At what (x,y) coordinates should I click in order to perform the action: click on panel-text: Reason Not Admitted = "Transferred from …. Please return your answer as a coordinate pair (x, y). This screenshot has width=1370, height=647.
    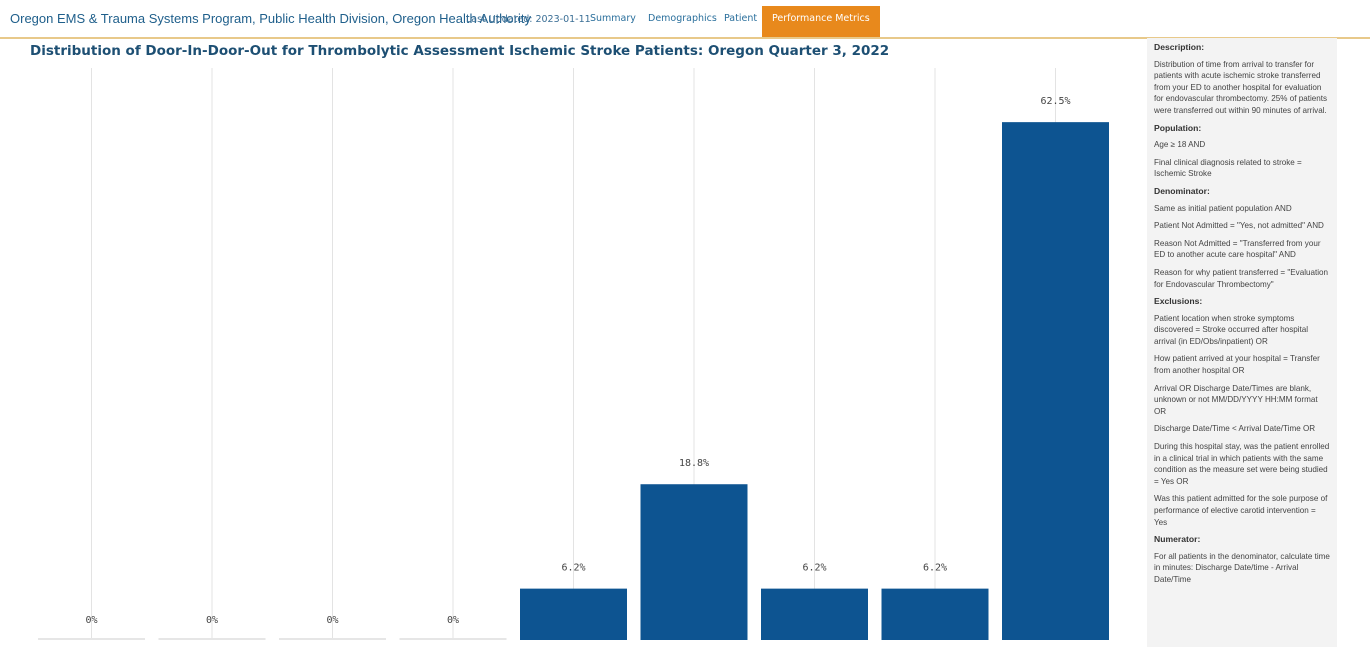
    Looking at the image, I should click on (1237, 249).